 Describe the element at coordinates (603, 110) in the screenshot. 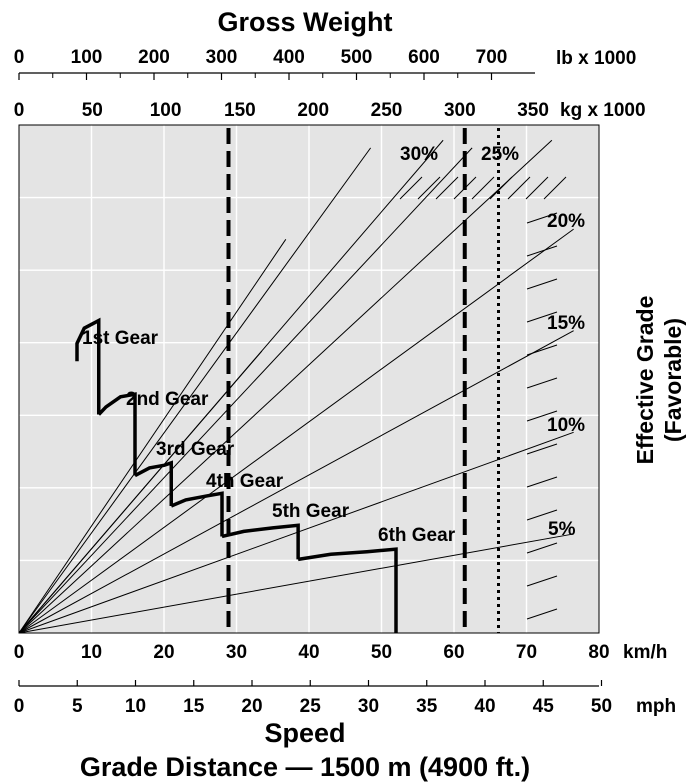

I see `kg-axis-unit: kg x 1000` at that location.